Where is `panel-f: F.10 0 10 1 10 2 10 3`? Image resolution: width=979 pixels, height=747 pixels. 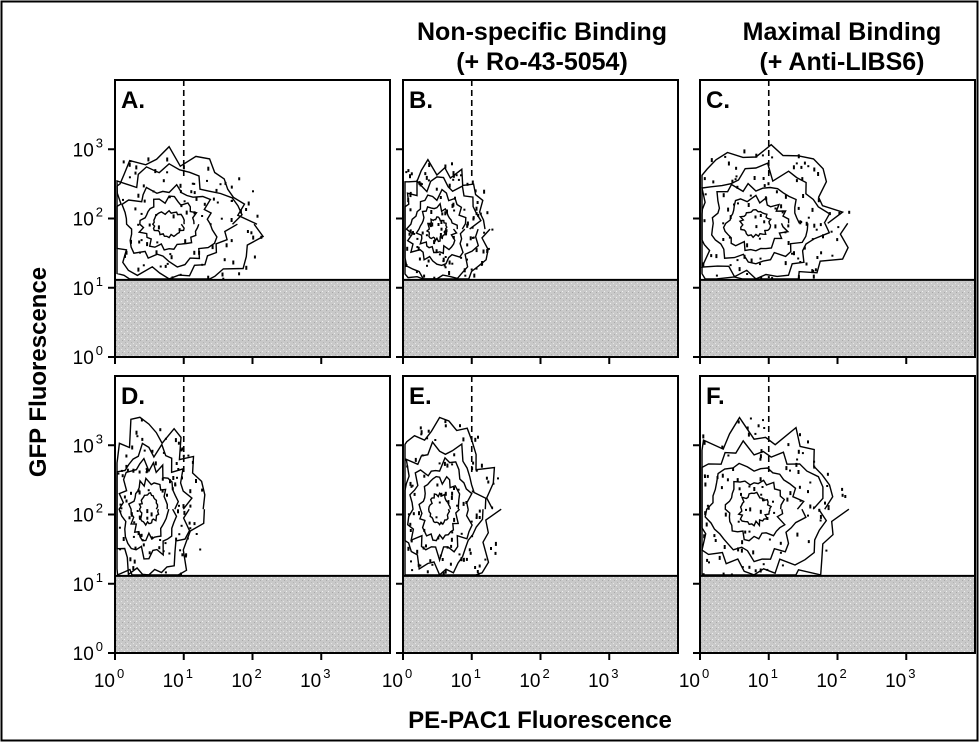 panel-f: F.10 0 10 1 10 2 10 3 is located at coordinates (827, 533).